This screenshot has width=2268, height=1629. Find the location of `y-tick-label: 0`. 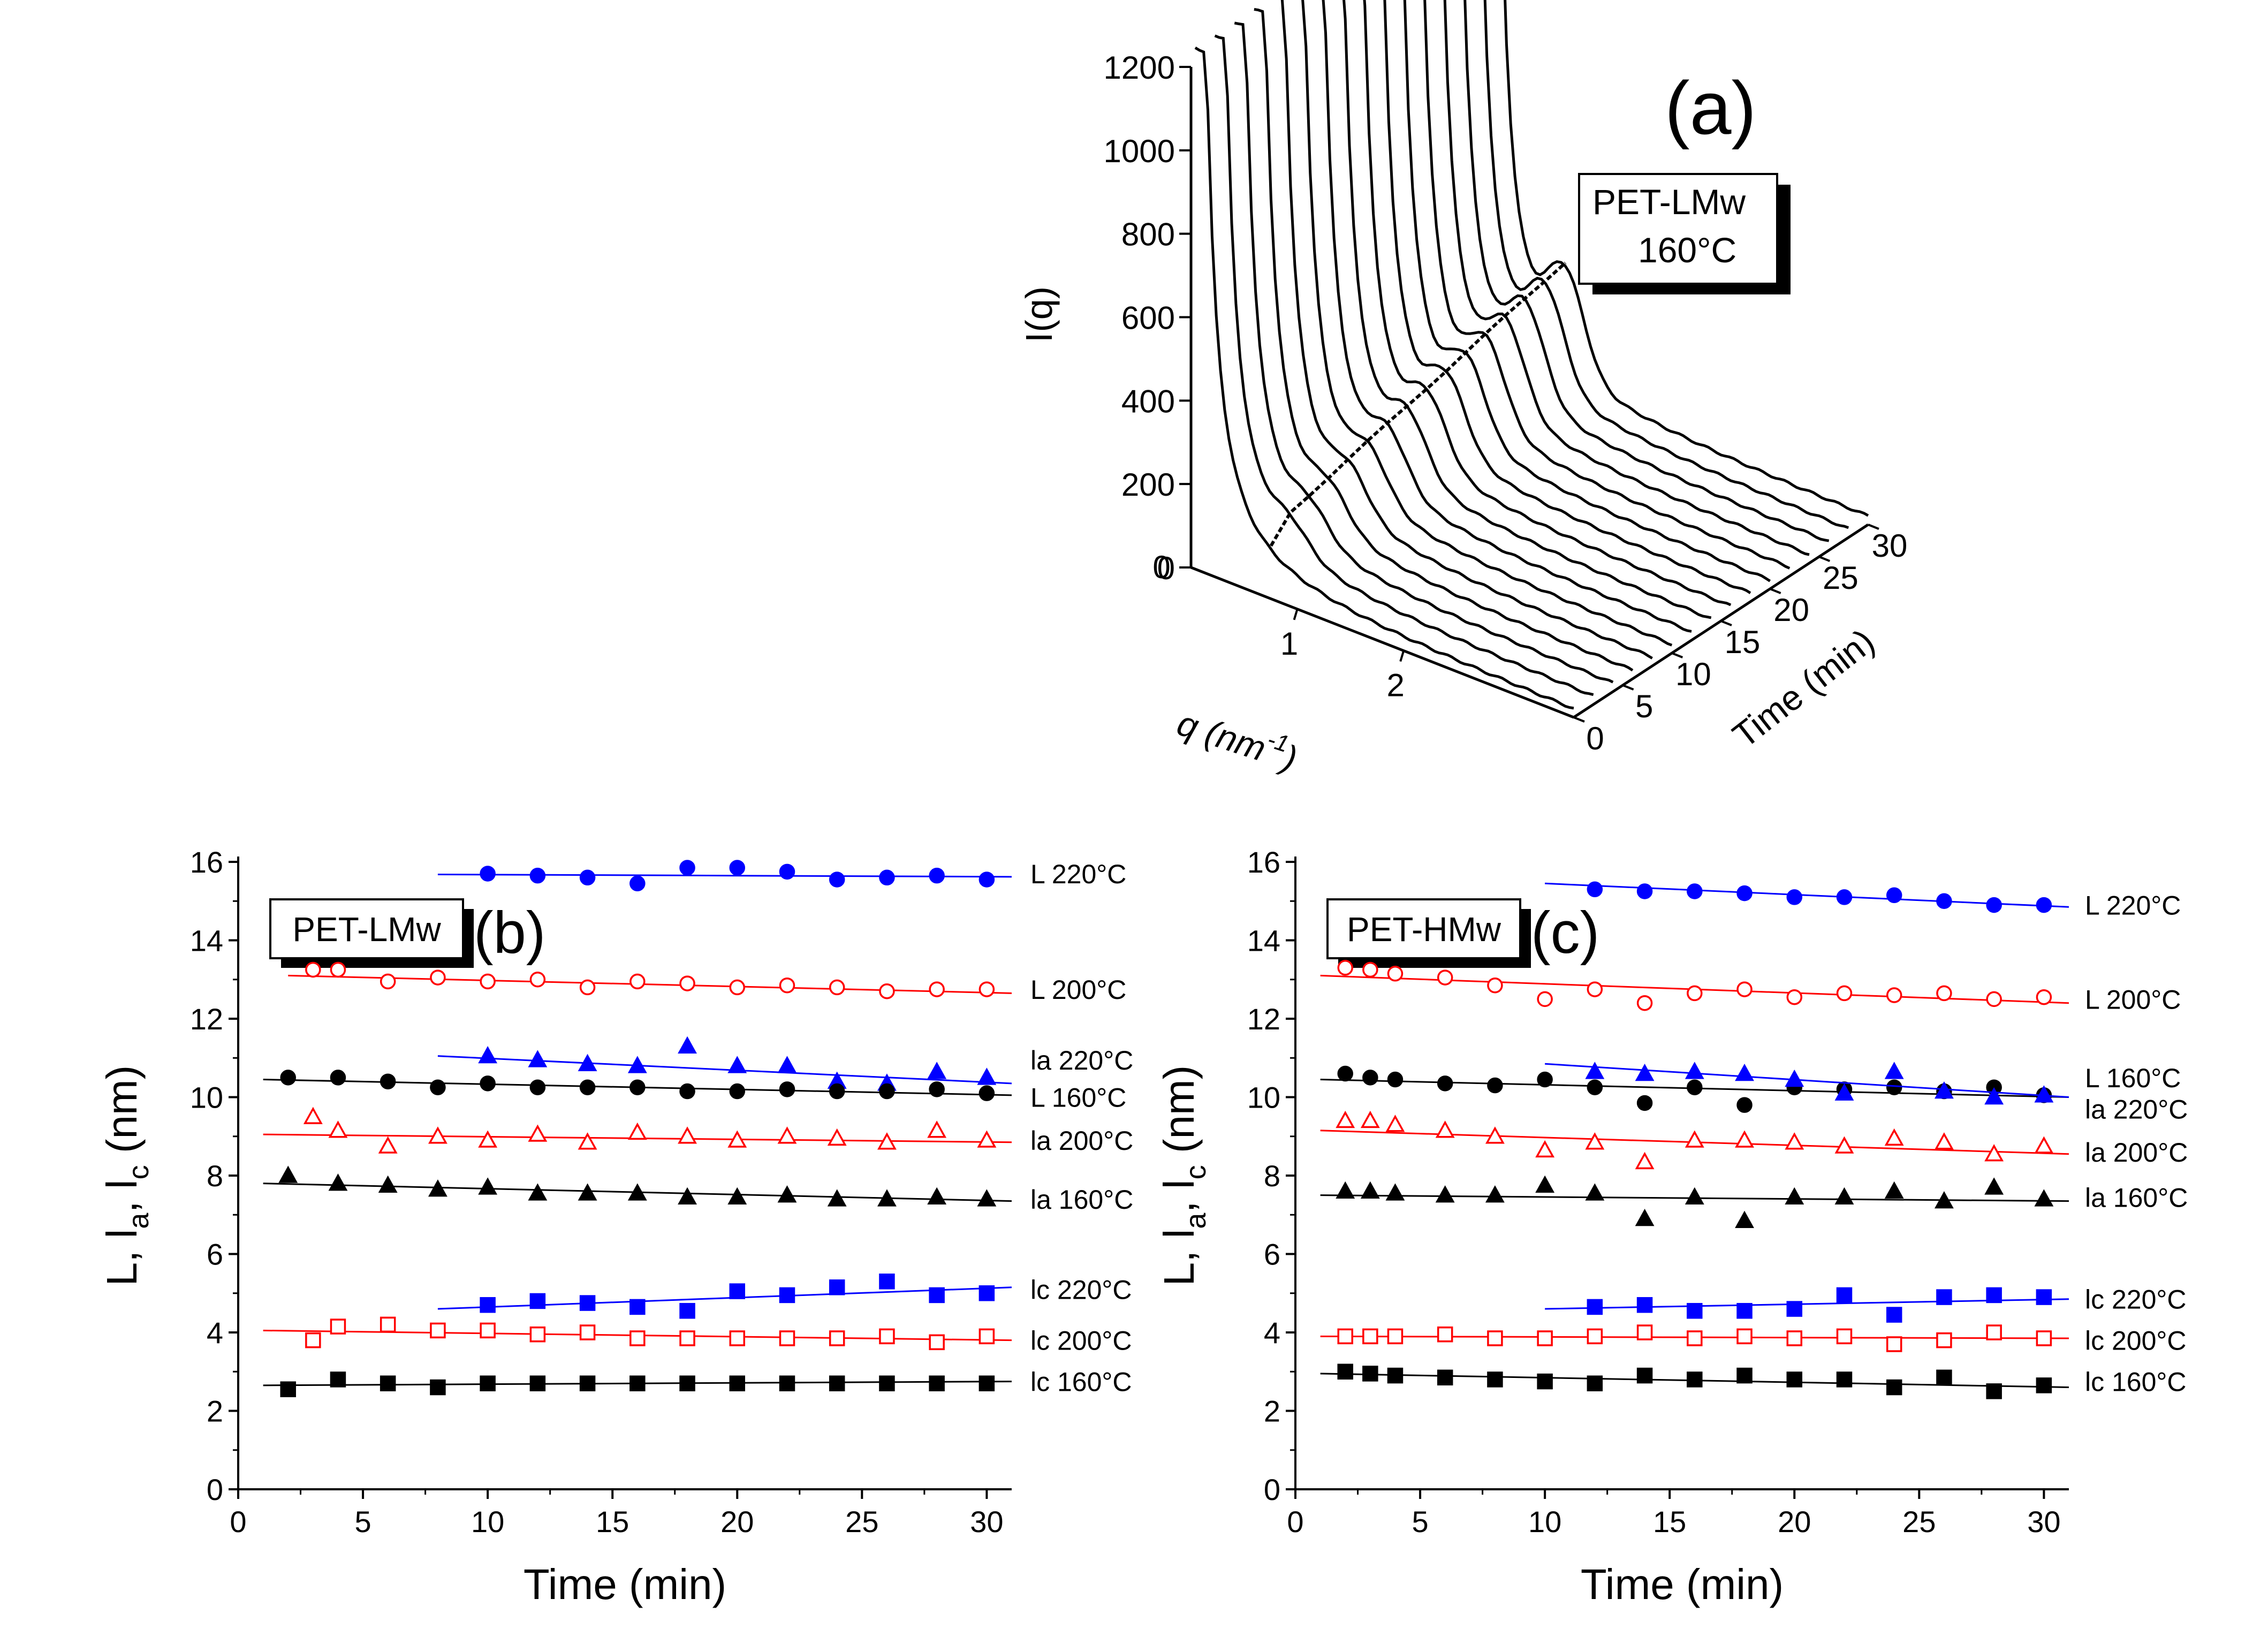

y-tick-label: 0 is located at coordinates (215, 1489).